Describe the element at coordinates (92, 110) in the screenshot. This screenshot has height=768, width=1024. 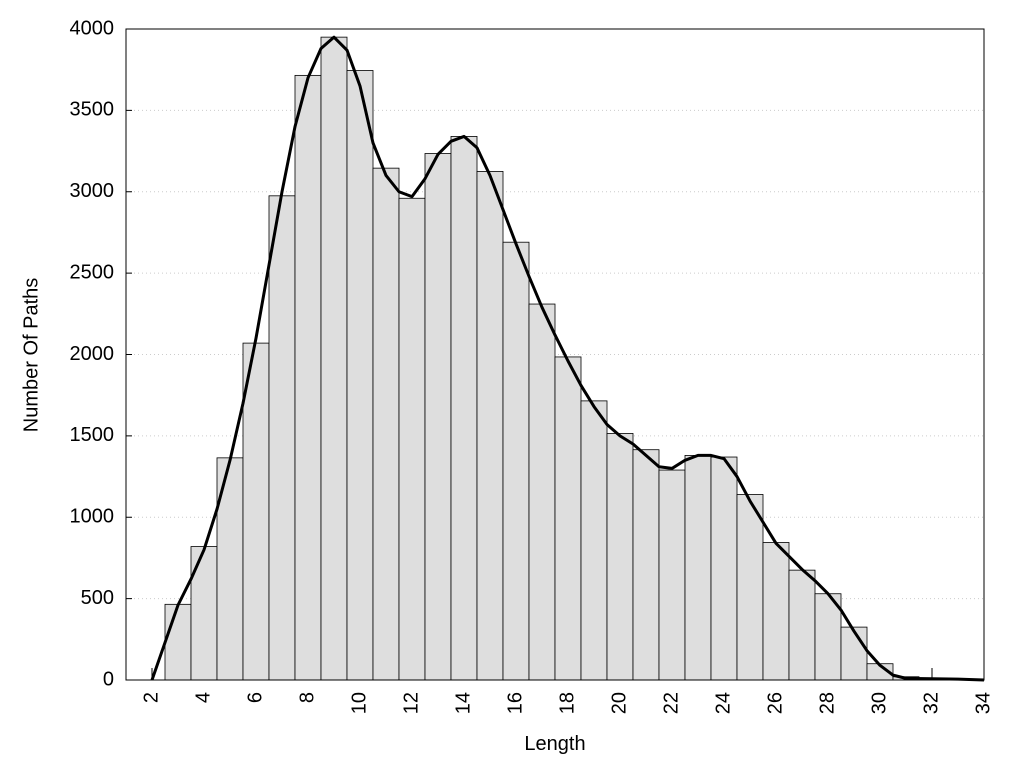
I see `y-tick-label: 3500` at that location.